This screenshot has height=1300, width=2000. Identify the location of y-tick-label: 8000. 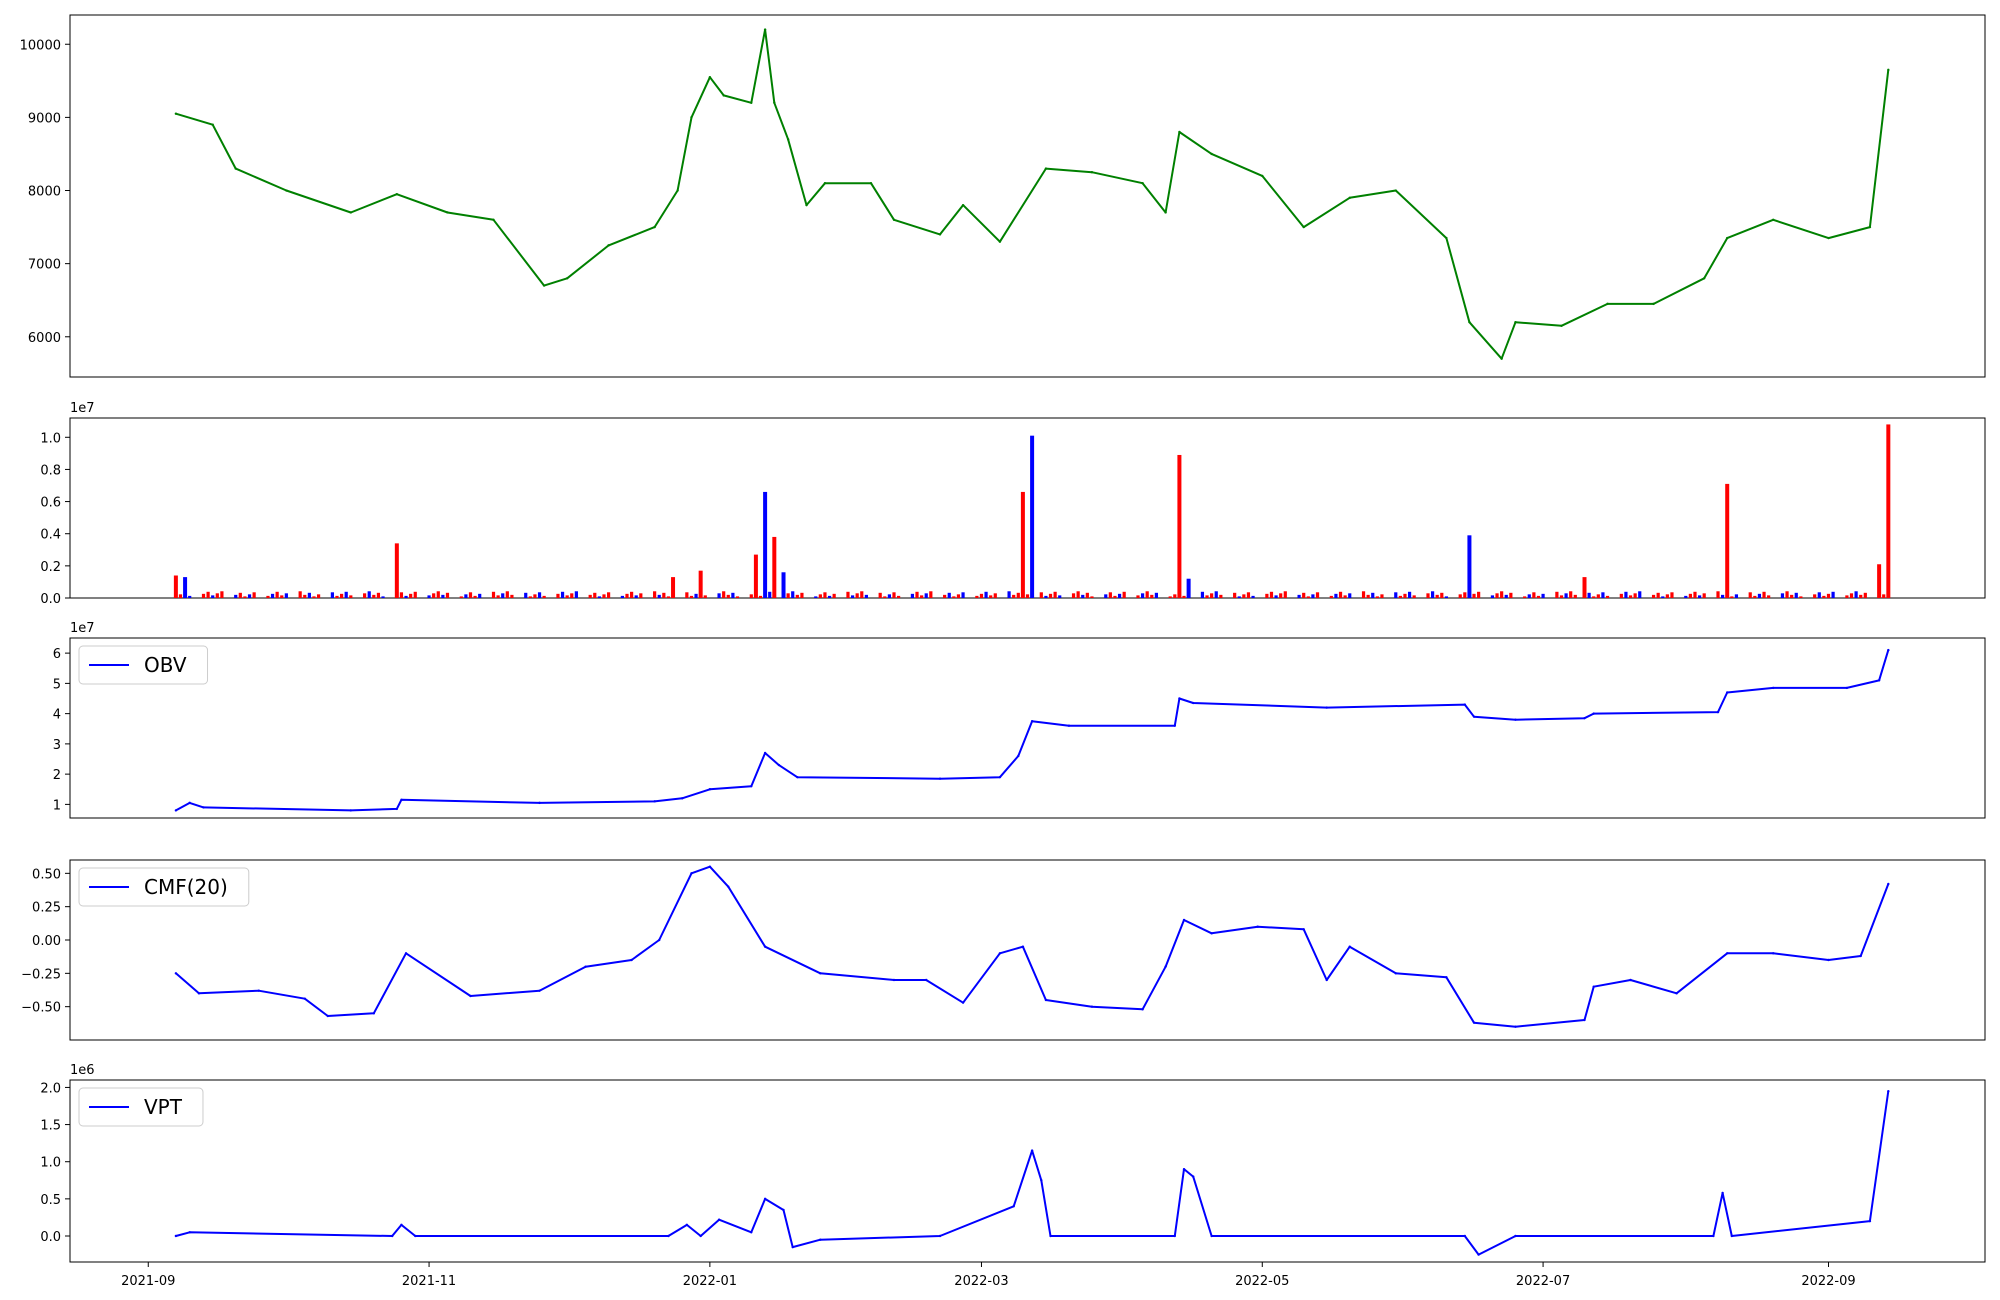
(44, 192).